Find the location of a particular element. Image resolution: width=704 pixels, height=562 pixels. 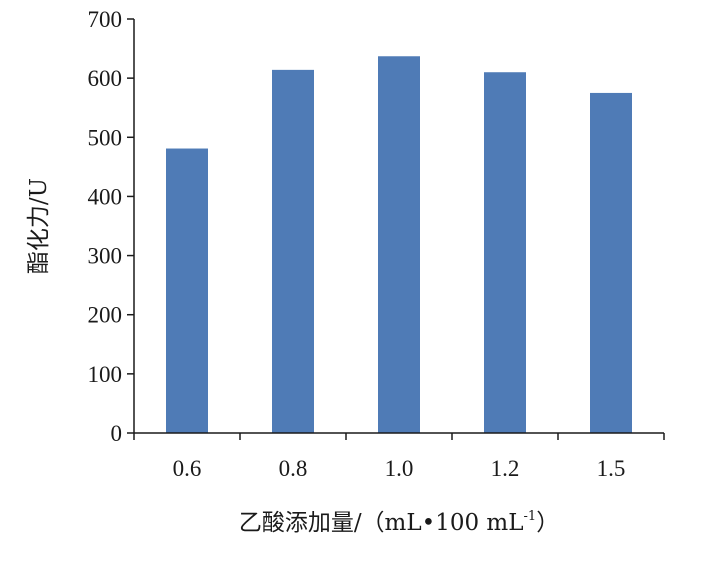

y-axis-title: 酯化力/U is located at coordinates (39, 226).